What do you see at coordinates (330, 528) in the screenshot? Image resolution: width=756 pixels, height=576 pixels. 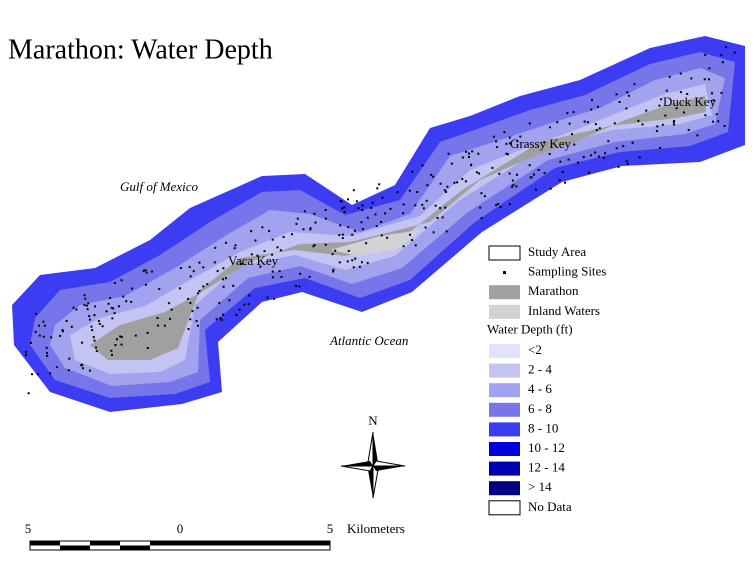 I see `scale-label: 5` at bounding box center [330, 528].